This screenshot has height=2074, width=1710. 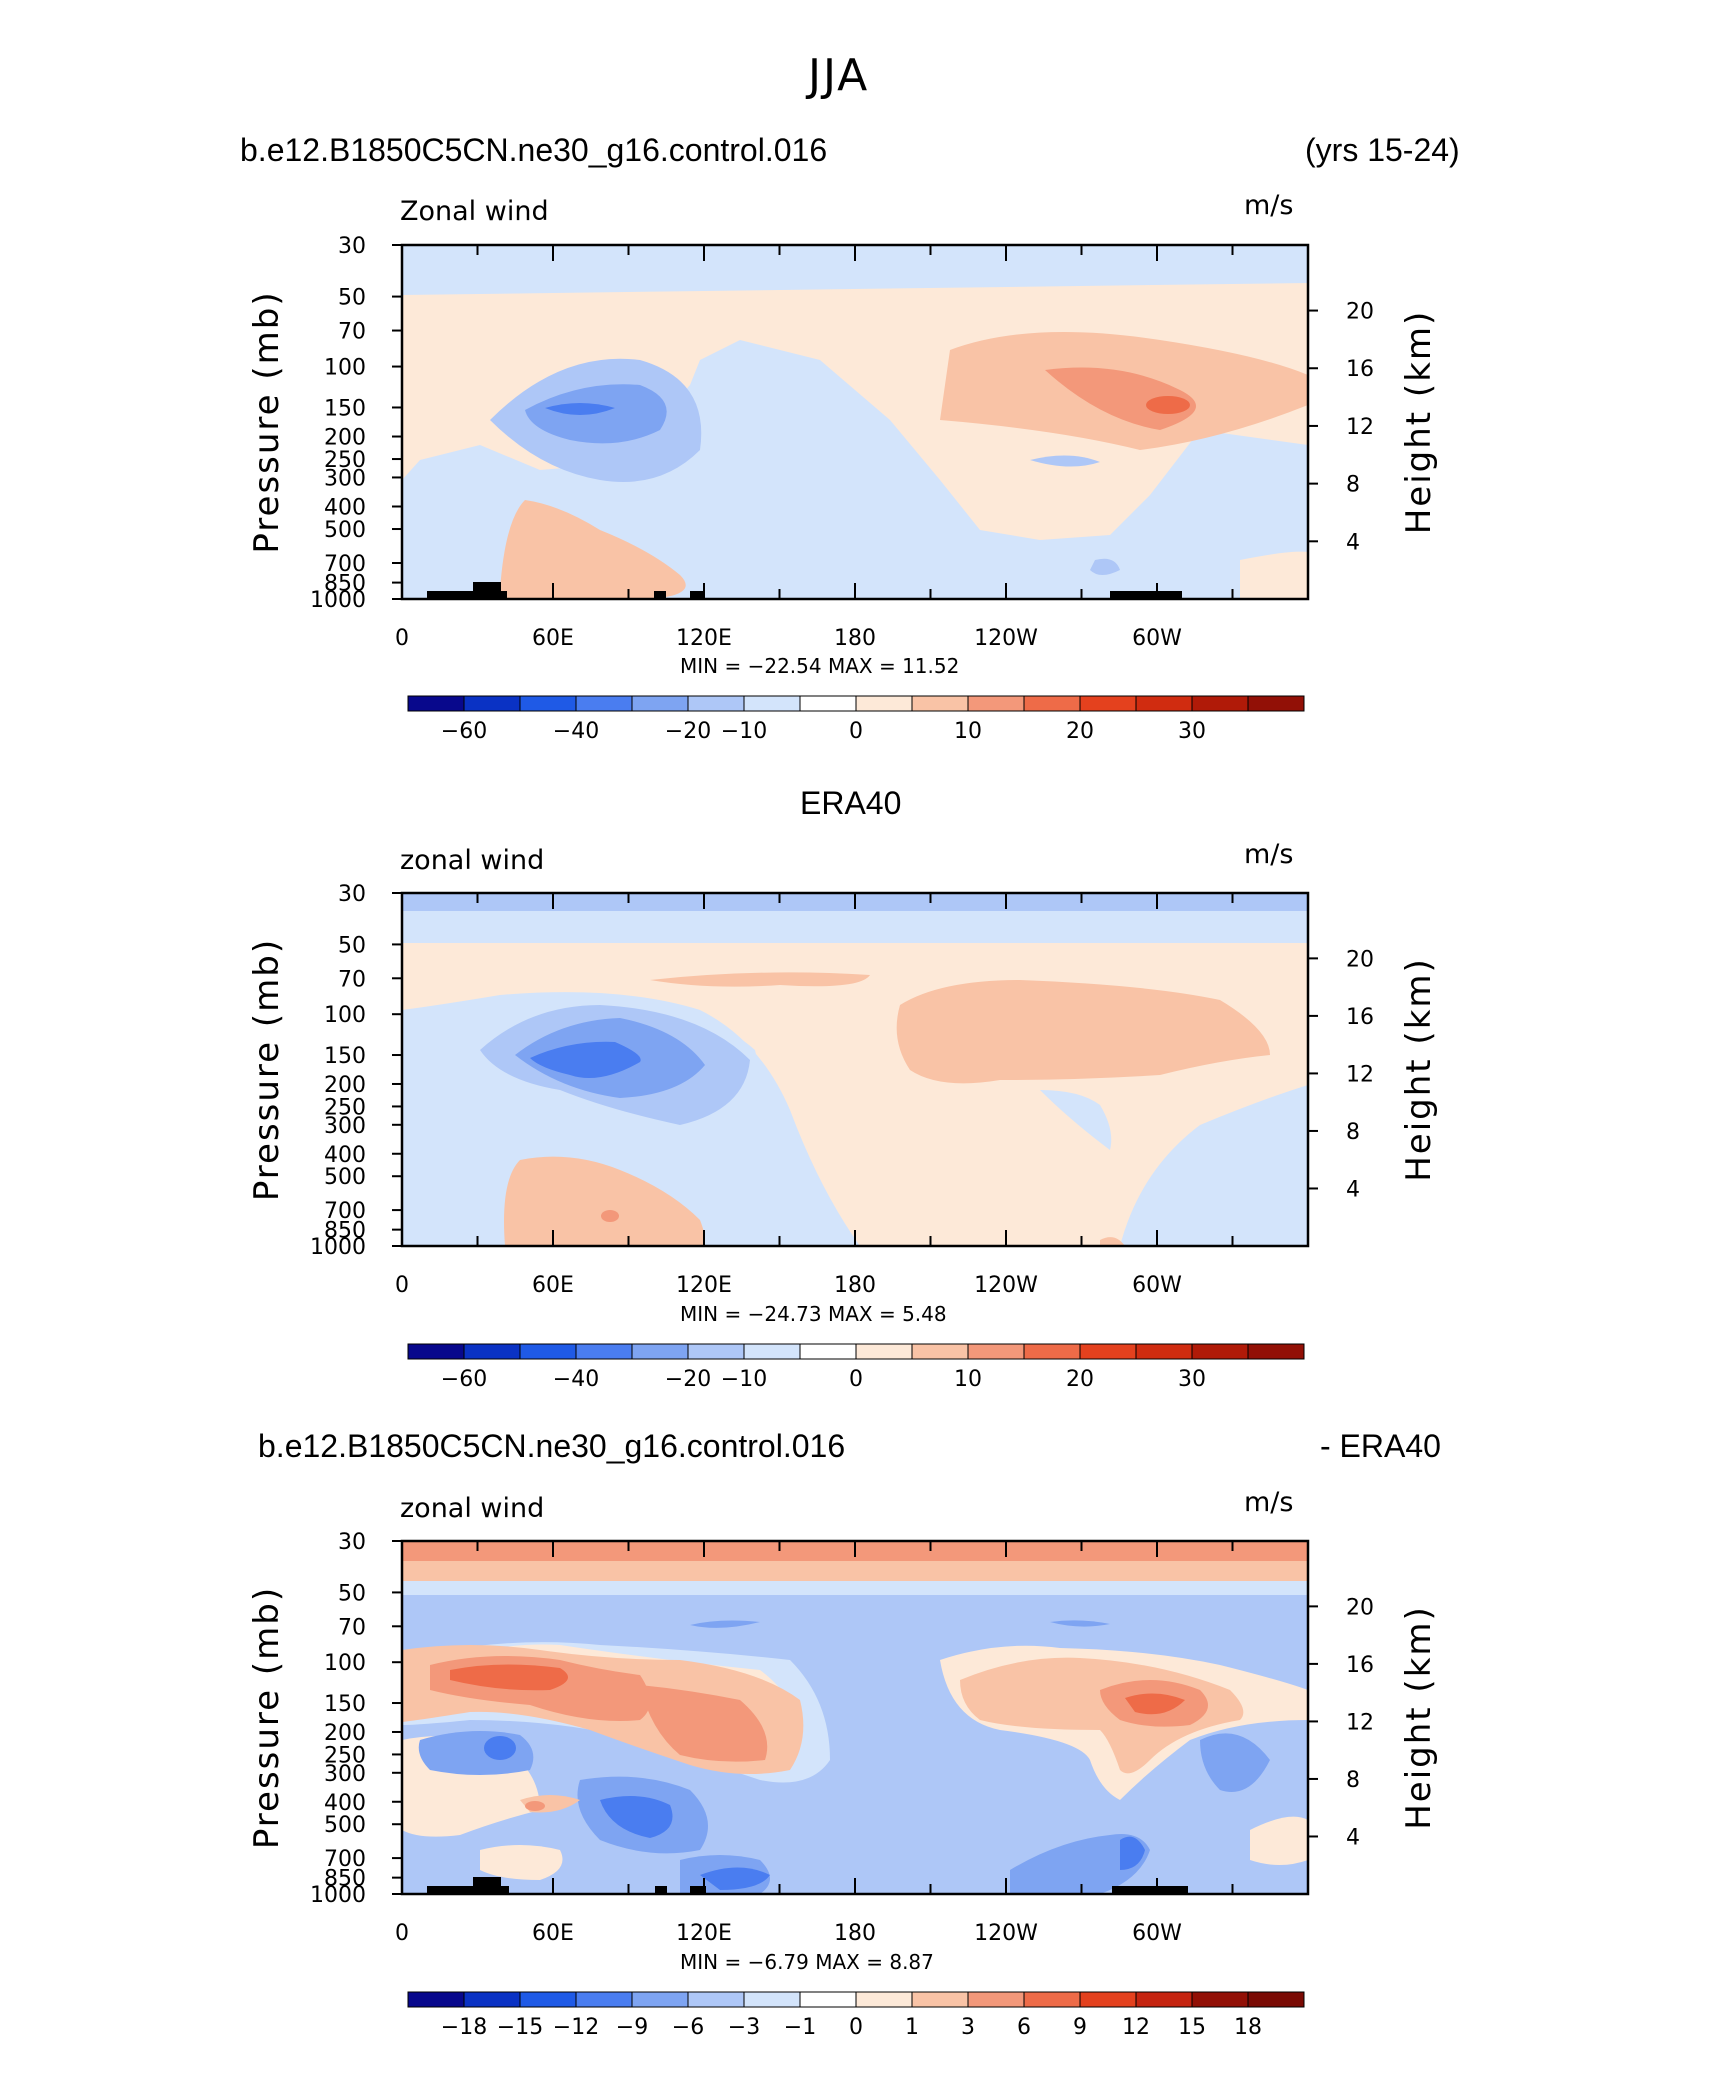 I want to click on colorbar-label: −15, so click(x=520, y=2027).